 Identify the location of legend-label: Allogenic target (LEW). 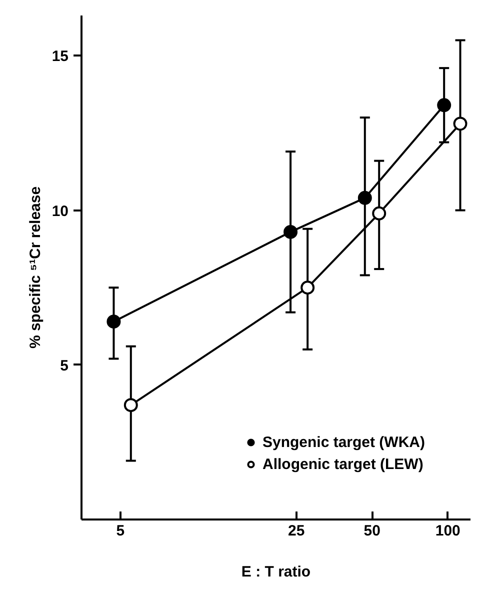
(343, 464).